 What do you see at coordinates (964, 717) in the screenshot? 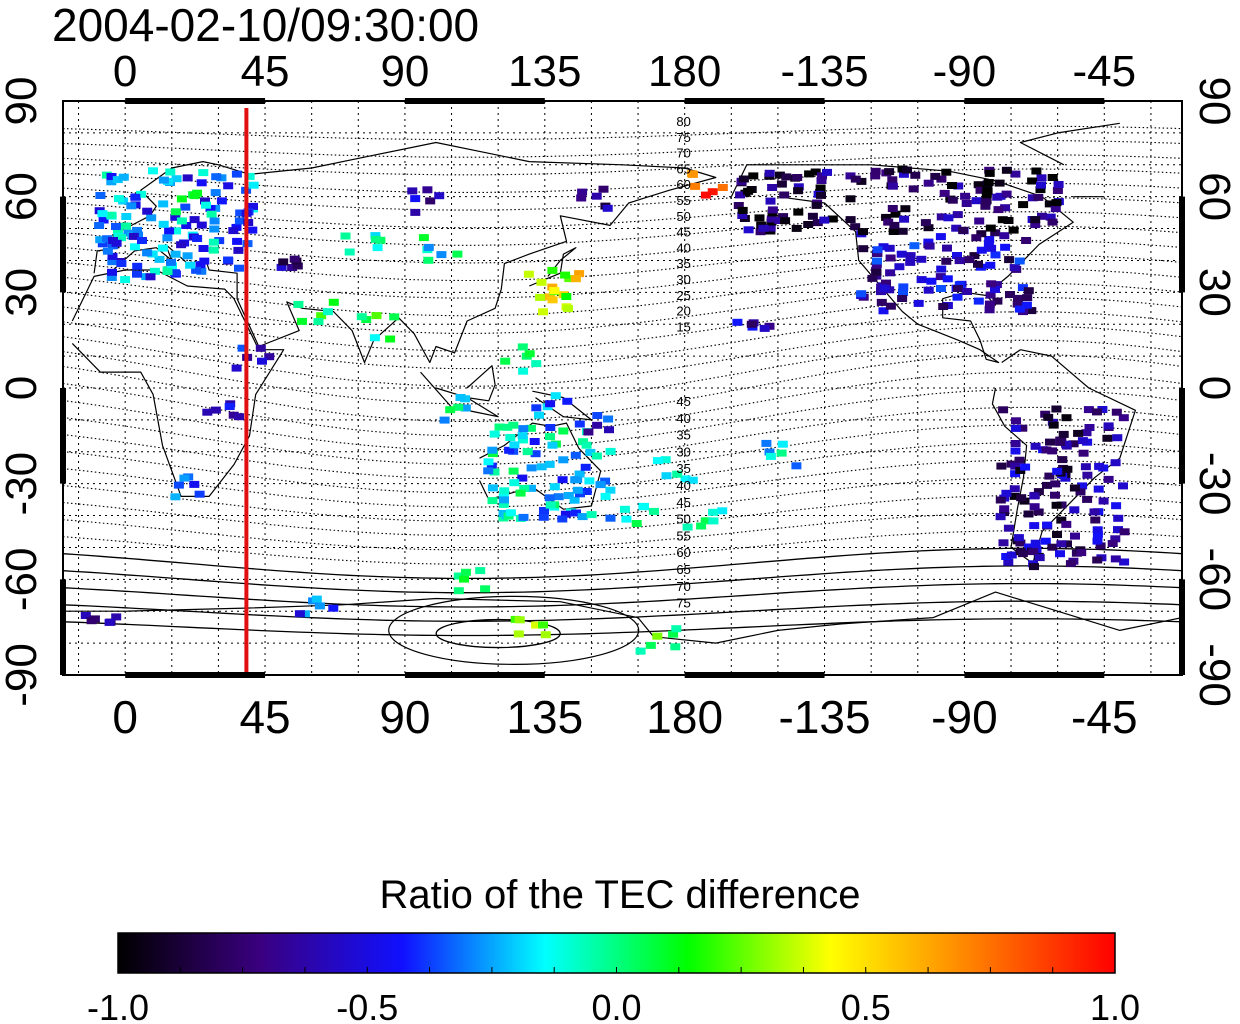
I see `lon-tick-label: -90` at bounding box center [964, 717].